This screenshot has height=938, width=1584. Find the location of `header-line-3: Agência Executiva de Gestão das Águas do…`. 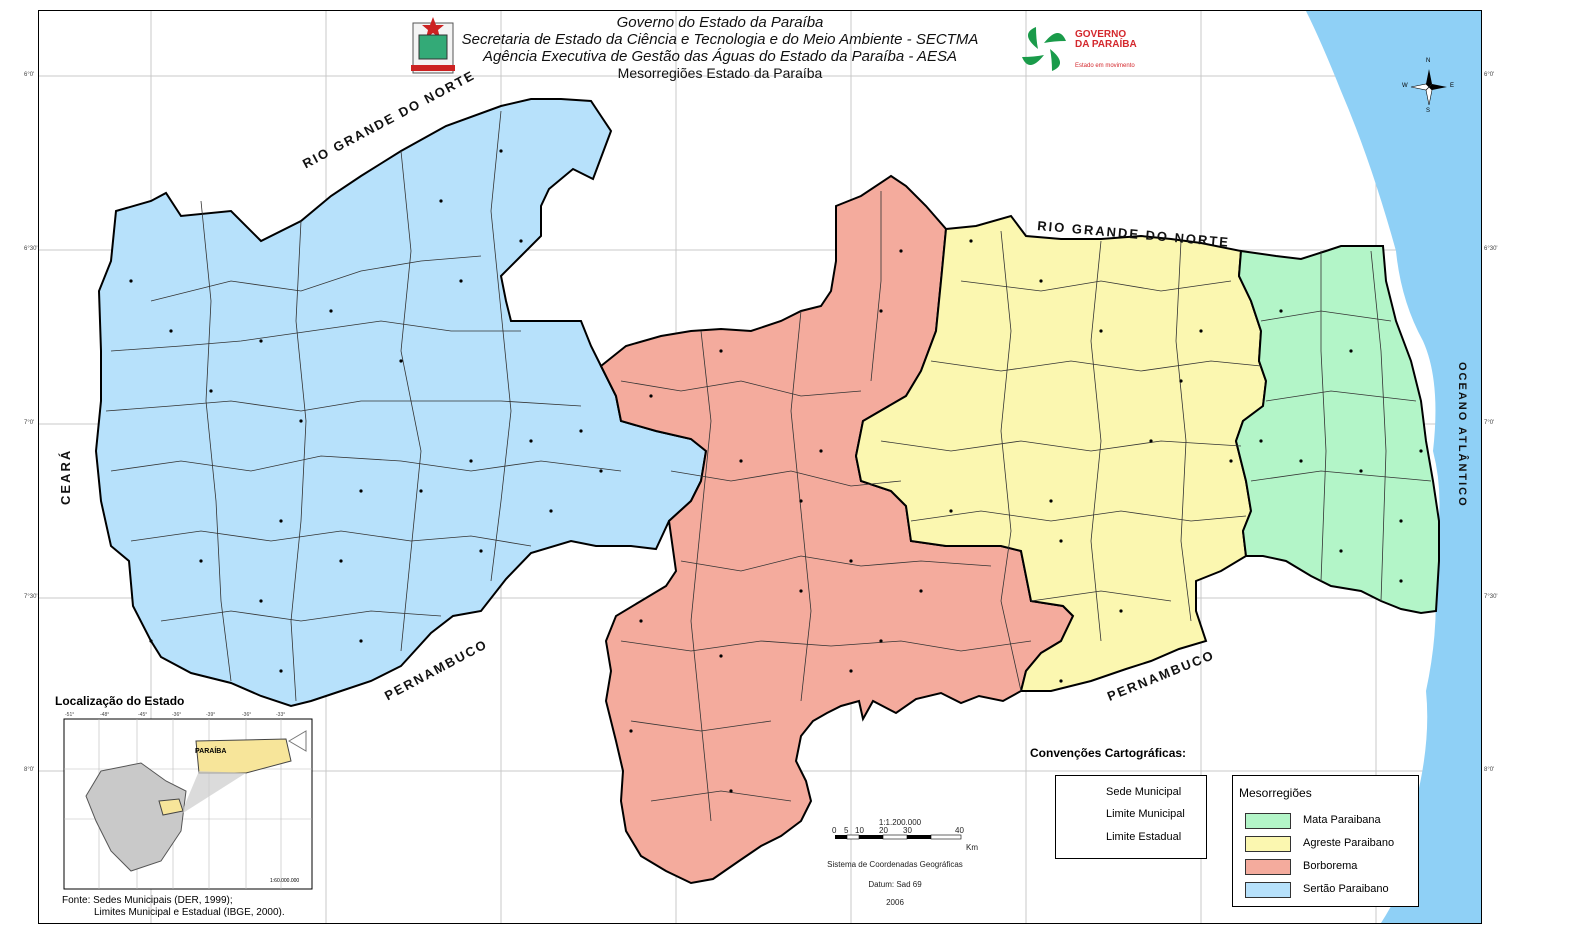

header-line-3: Agência Executiva de Gestão das Águas do… is located at coordinates (720, 56).